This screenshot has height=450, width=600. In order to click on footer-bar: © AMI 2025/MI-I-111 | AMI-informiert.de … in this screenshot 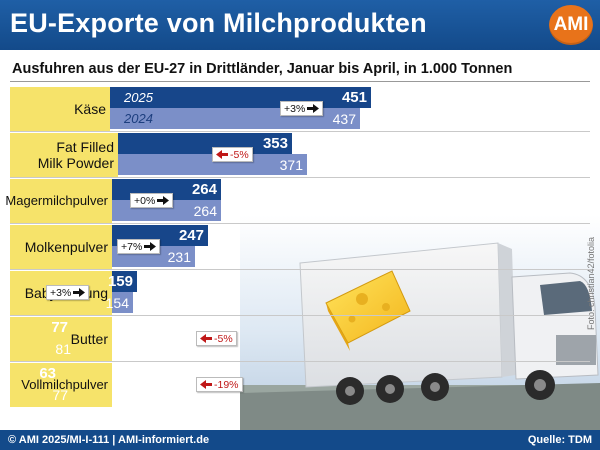, I will do `click(300, 440)`.